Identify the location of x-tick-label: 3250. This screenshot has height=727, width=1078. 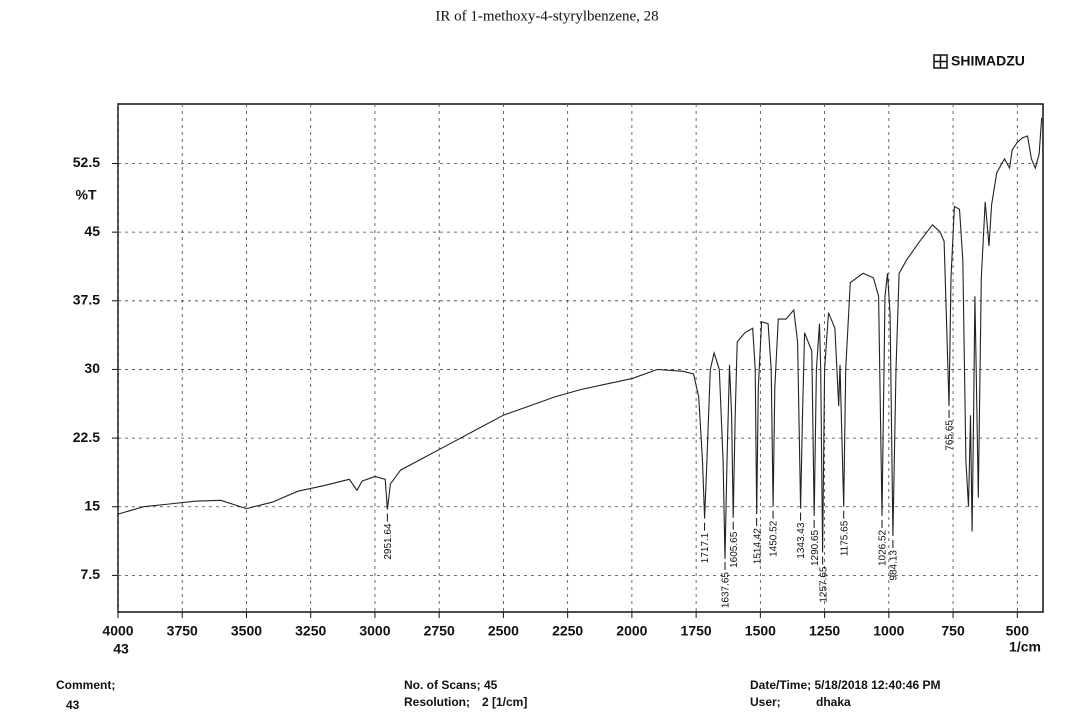
(310, 631).